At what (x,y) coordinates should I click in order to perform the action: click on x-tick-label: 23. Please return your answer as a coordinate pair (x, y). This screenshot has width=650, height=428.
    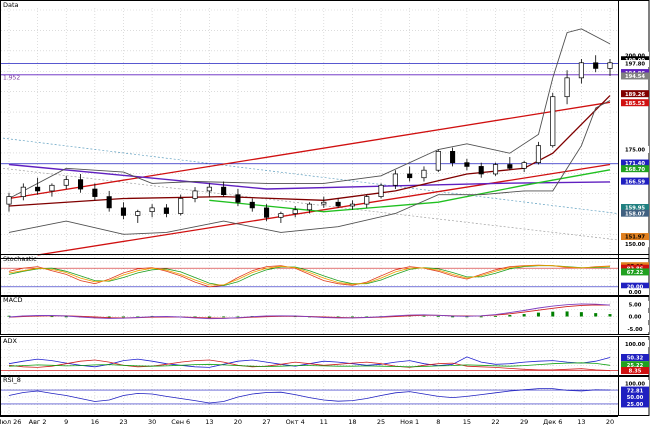
    Looking at the image, I should click on (123, 422).